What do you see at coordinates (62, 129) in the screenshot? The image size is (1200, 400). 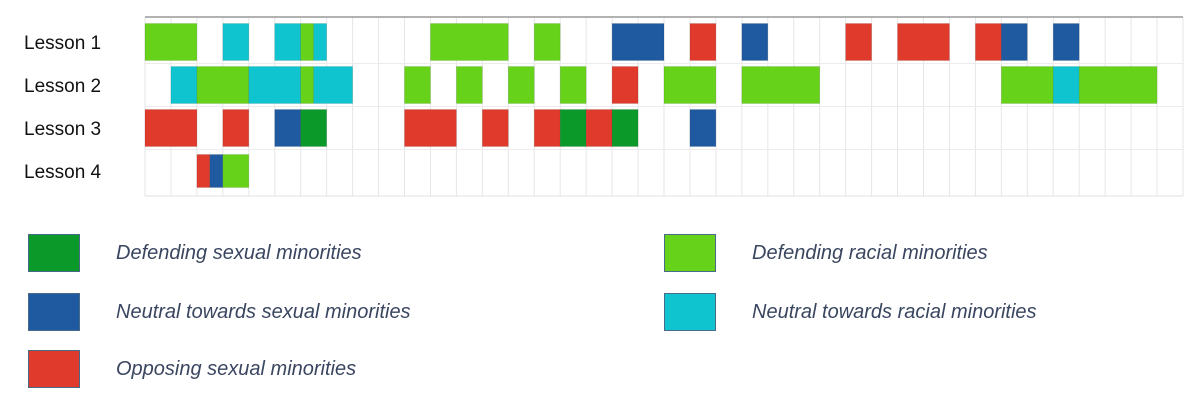 I see `row-label-lesson-3: Lesson 3` at bounding box center [62, 129].